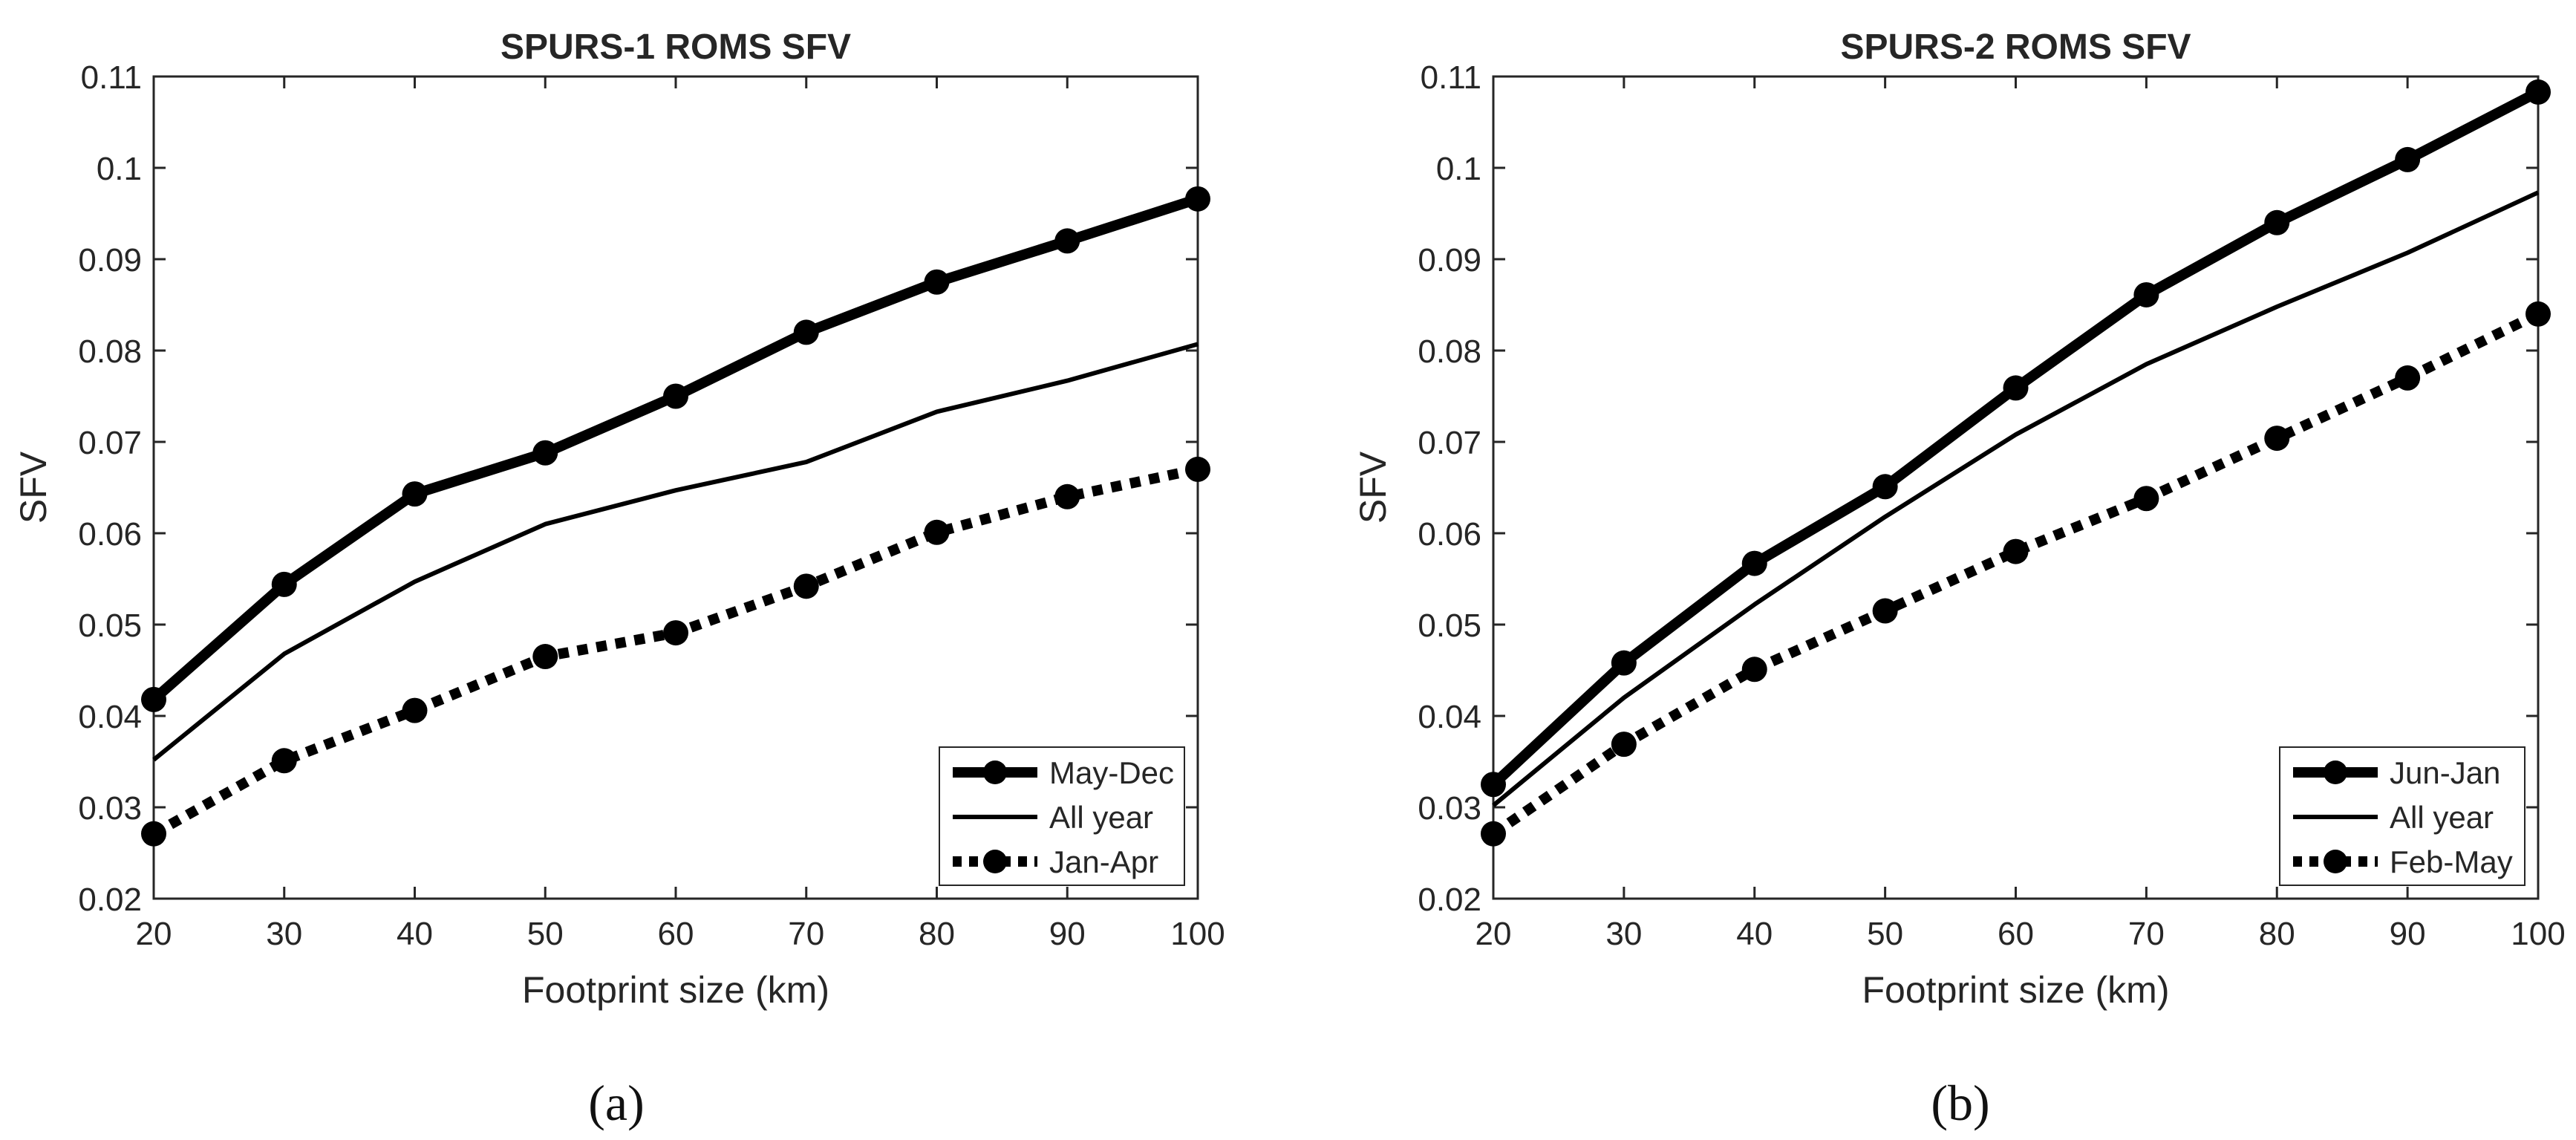 The height and width of the screenshot is (1140, 2576). What do you see at coordinates (1960, 1103) in the screenshot?
I see `panel-label: (b)` at bounding box center [1960, 1103].